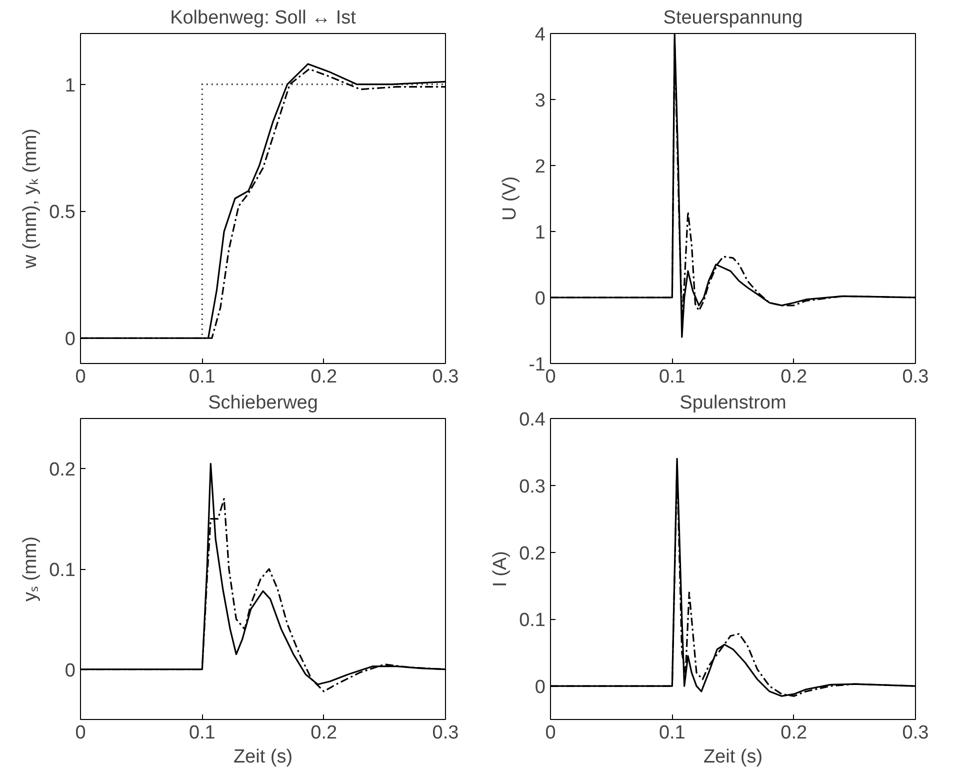  Describe the element at coordinates (263, 18) in the screenshot. I see `chart-title: Kolbenweg: Soll ↔ Ist` at that location.